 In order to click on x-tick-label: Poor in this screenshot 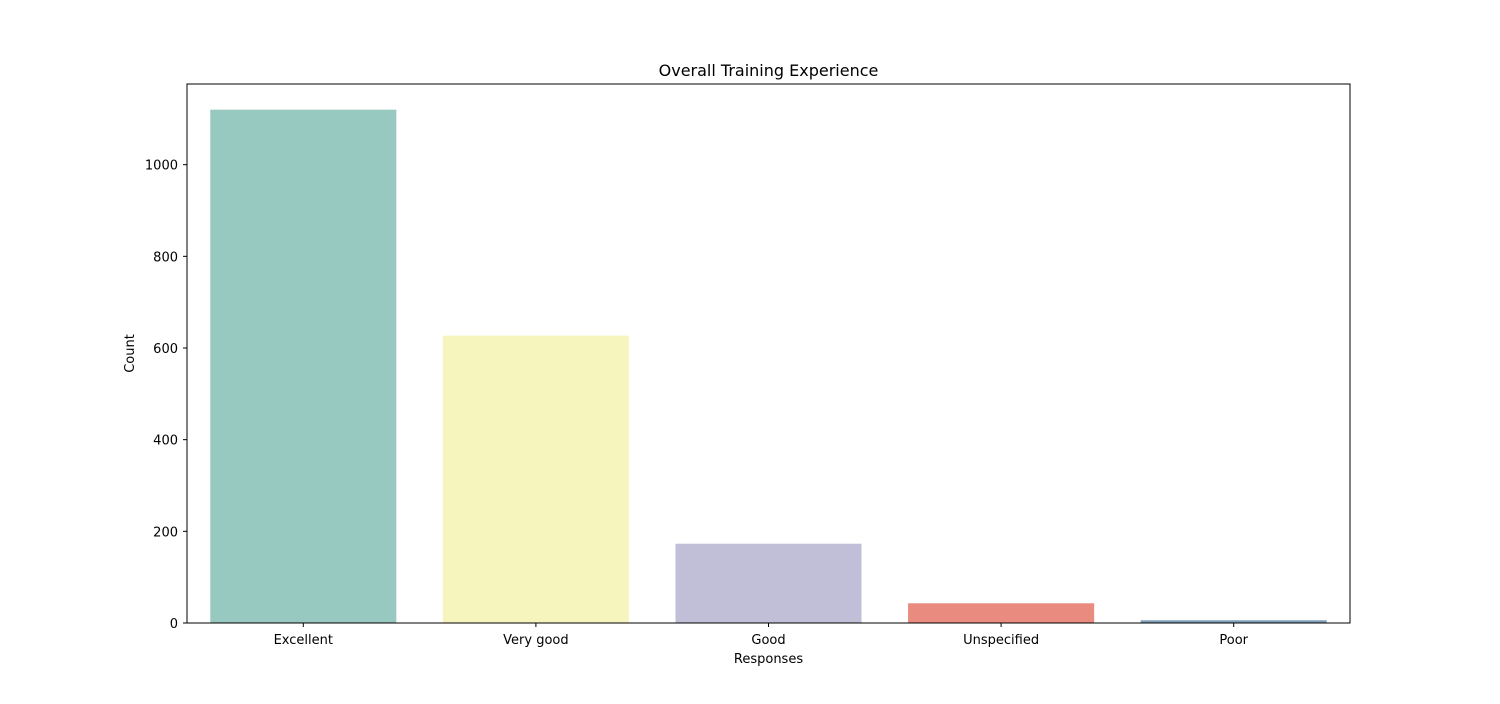, I will do `click(1233, 640)`.